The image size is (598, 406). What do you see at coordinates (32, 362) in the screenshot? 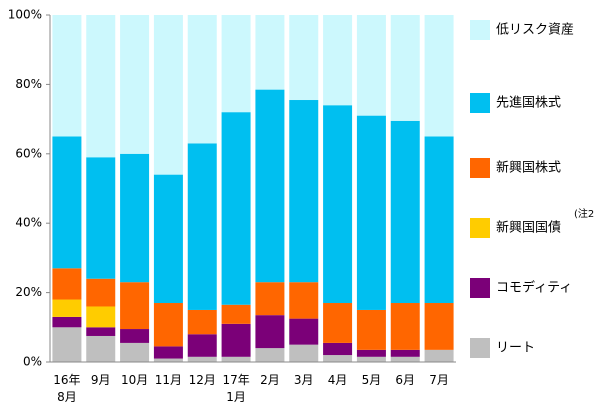
I see `y-tick-label: 0%` at bounding box center [32, 362].